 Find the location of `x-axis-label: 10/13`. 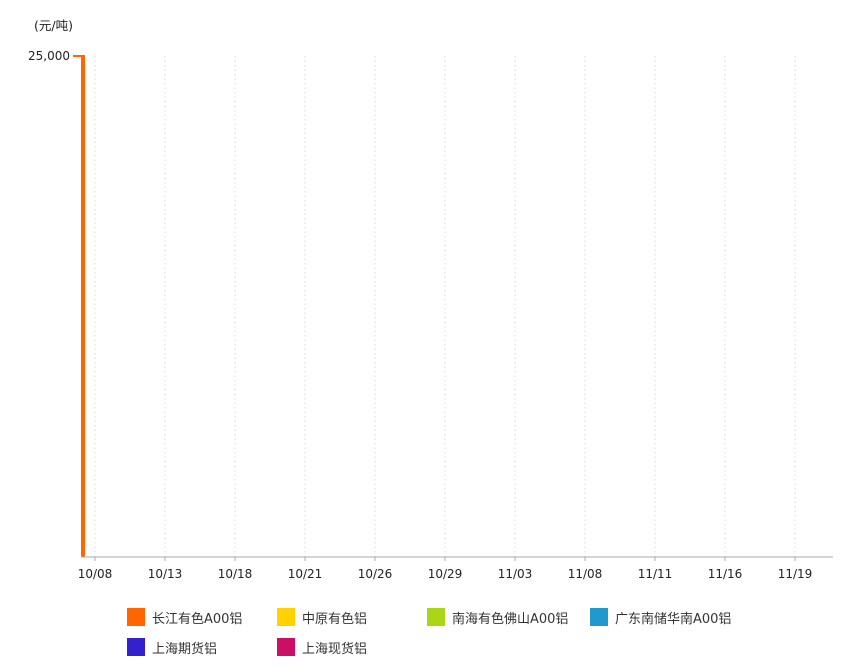

x-axis-label: 10/13 is located at coordinates (165, 574).